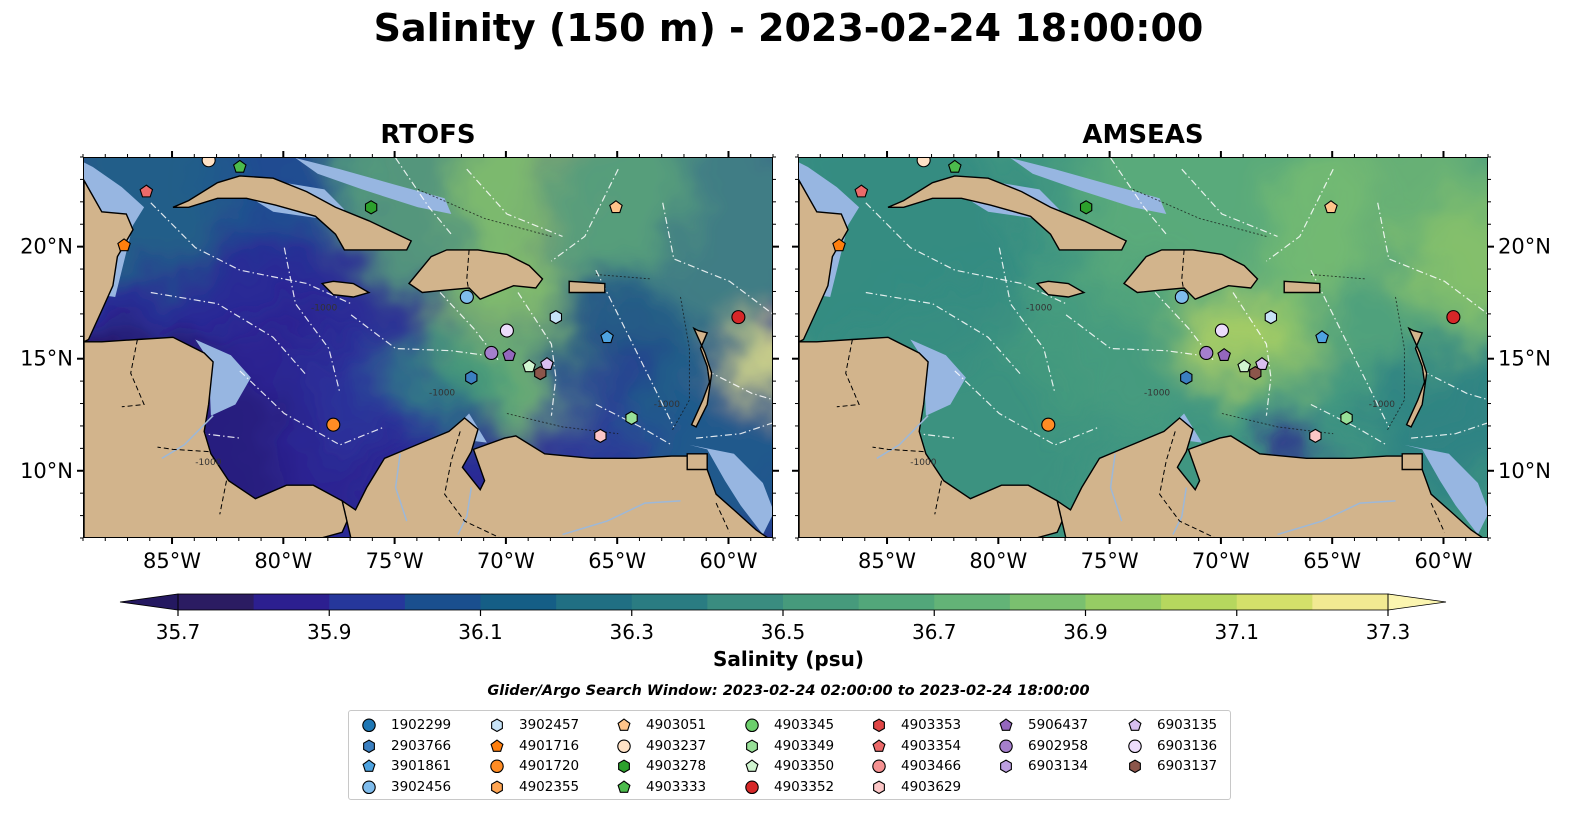  I want to click on legend-entry-4903237: 4903237, so click(661, 746).